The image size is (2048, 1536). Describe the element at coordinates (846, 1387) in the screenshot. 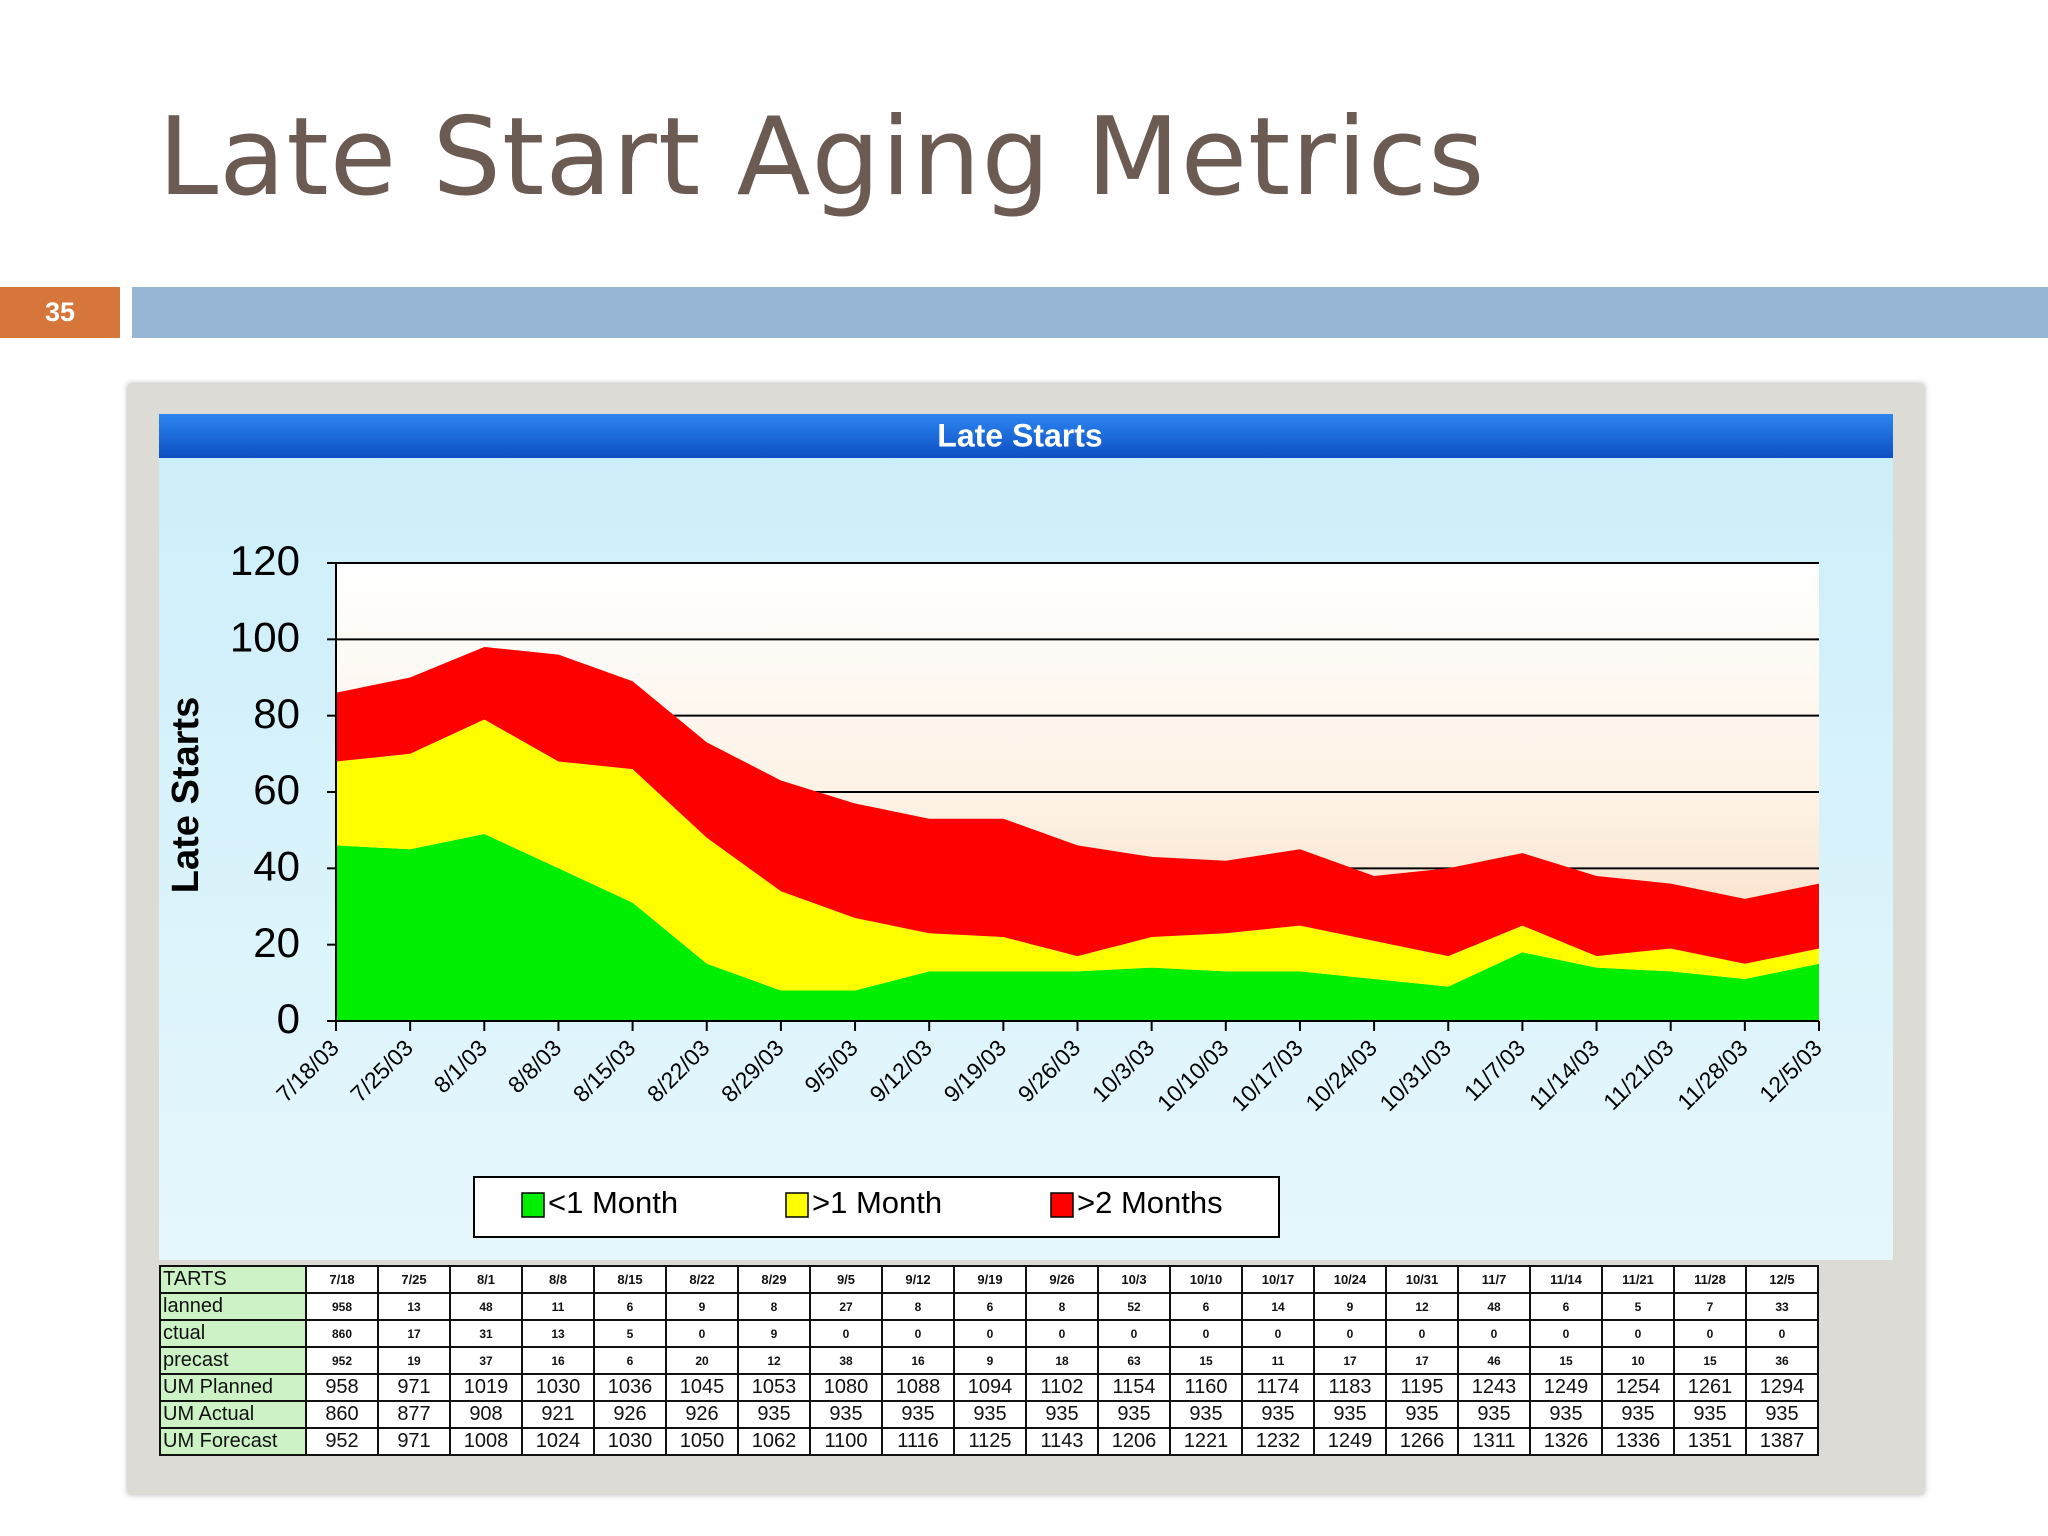

I see `table-cell: 1080` at that location.